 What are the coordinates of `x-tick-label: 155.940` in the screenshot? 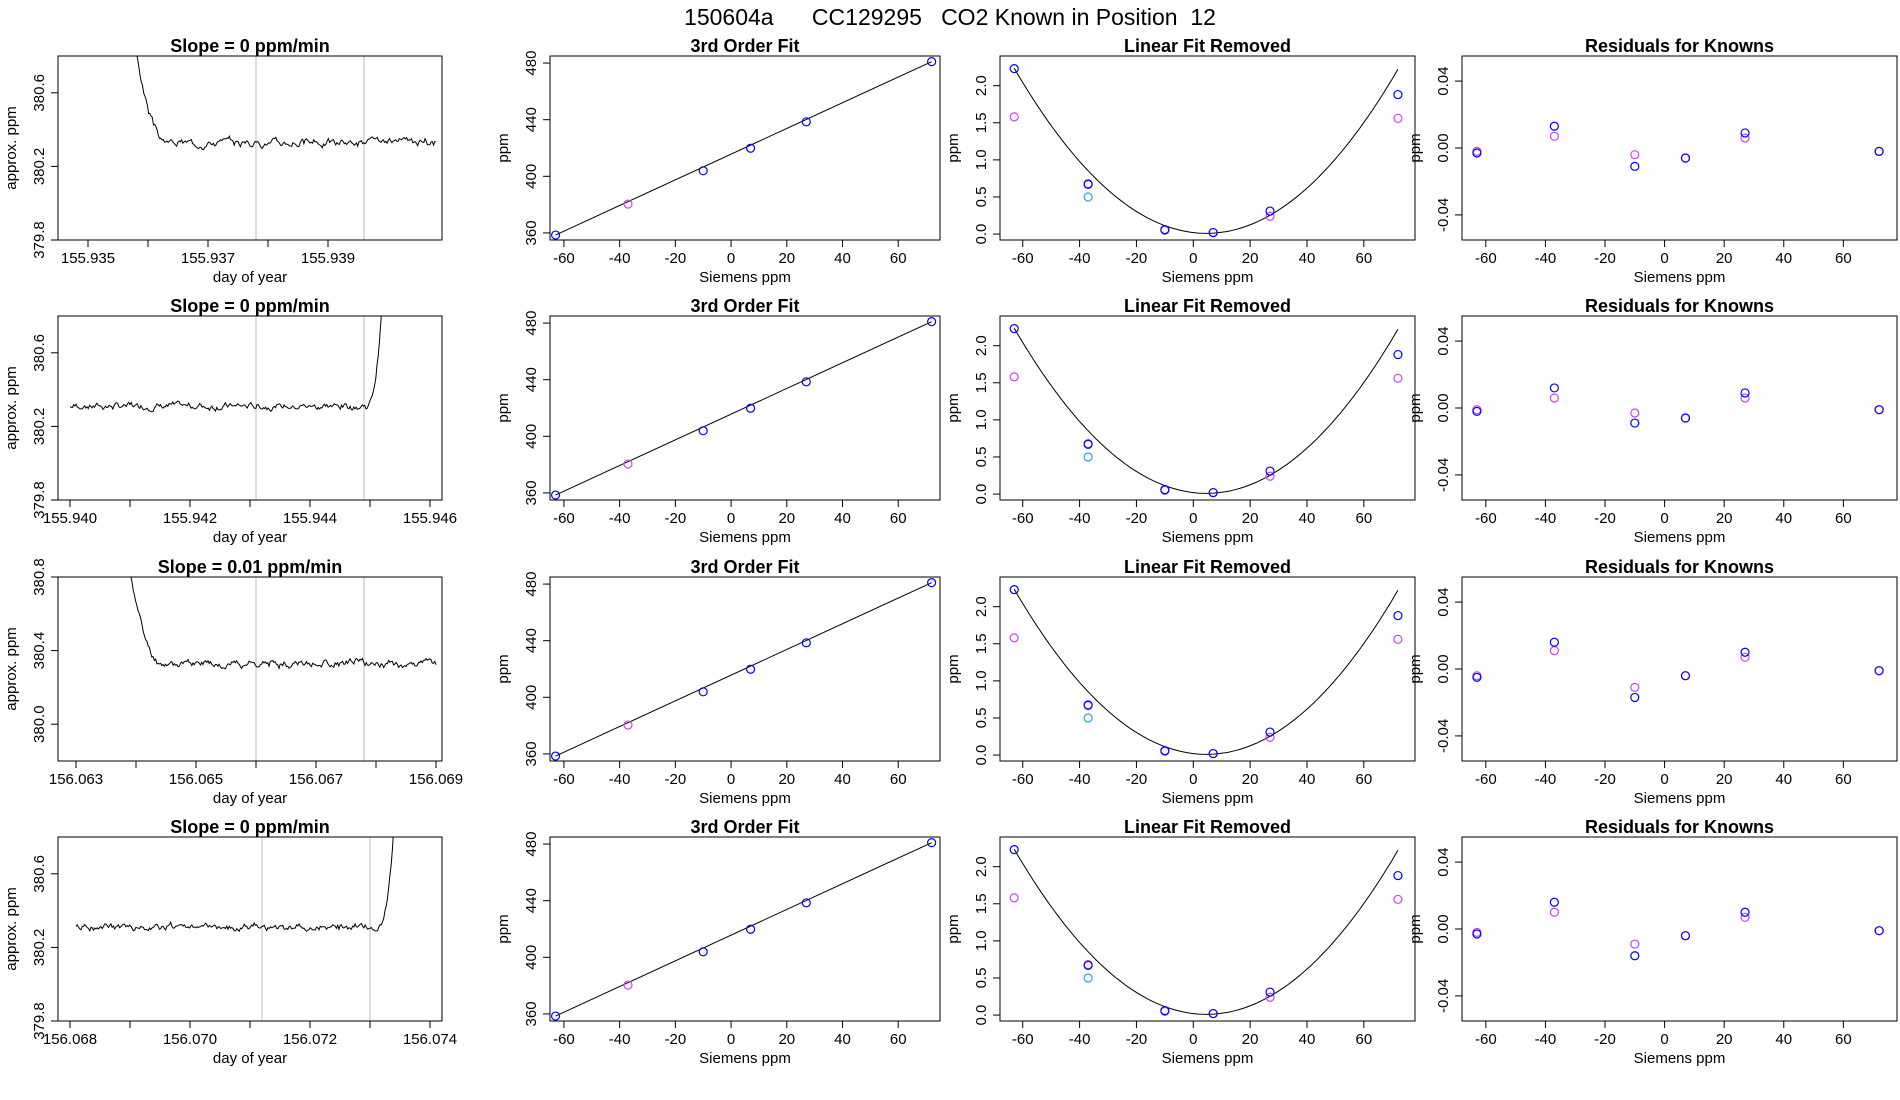 It's located at (70, 518).